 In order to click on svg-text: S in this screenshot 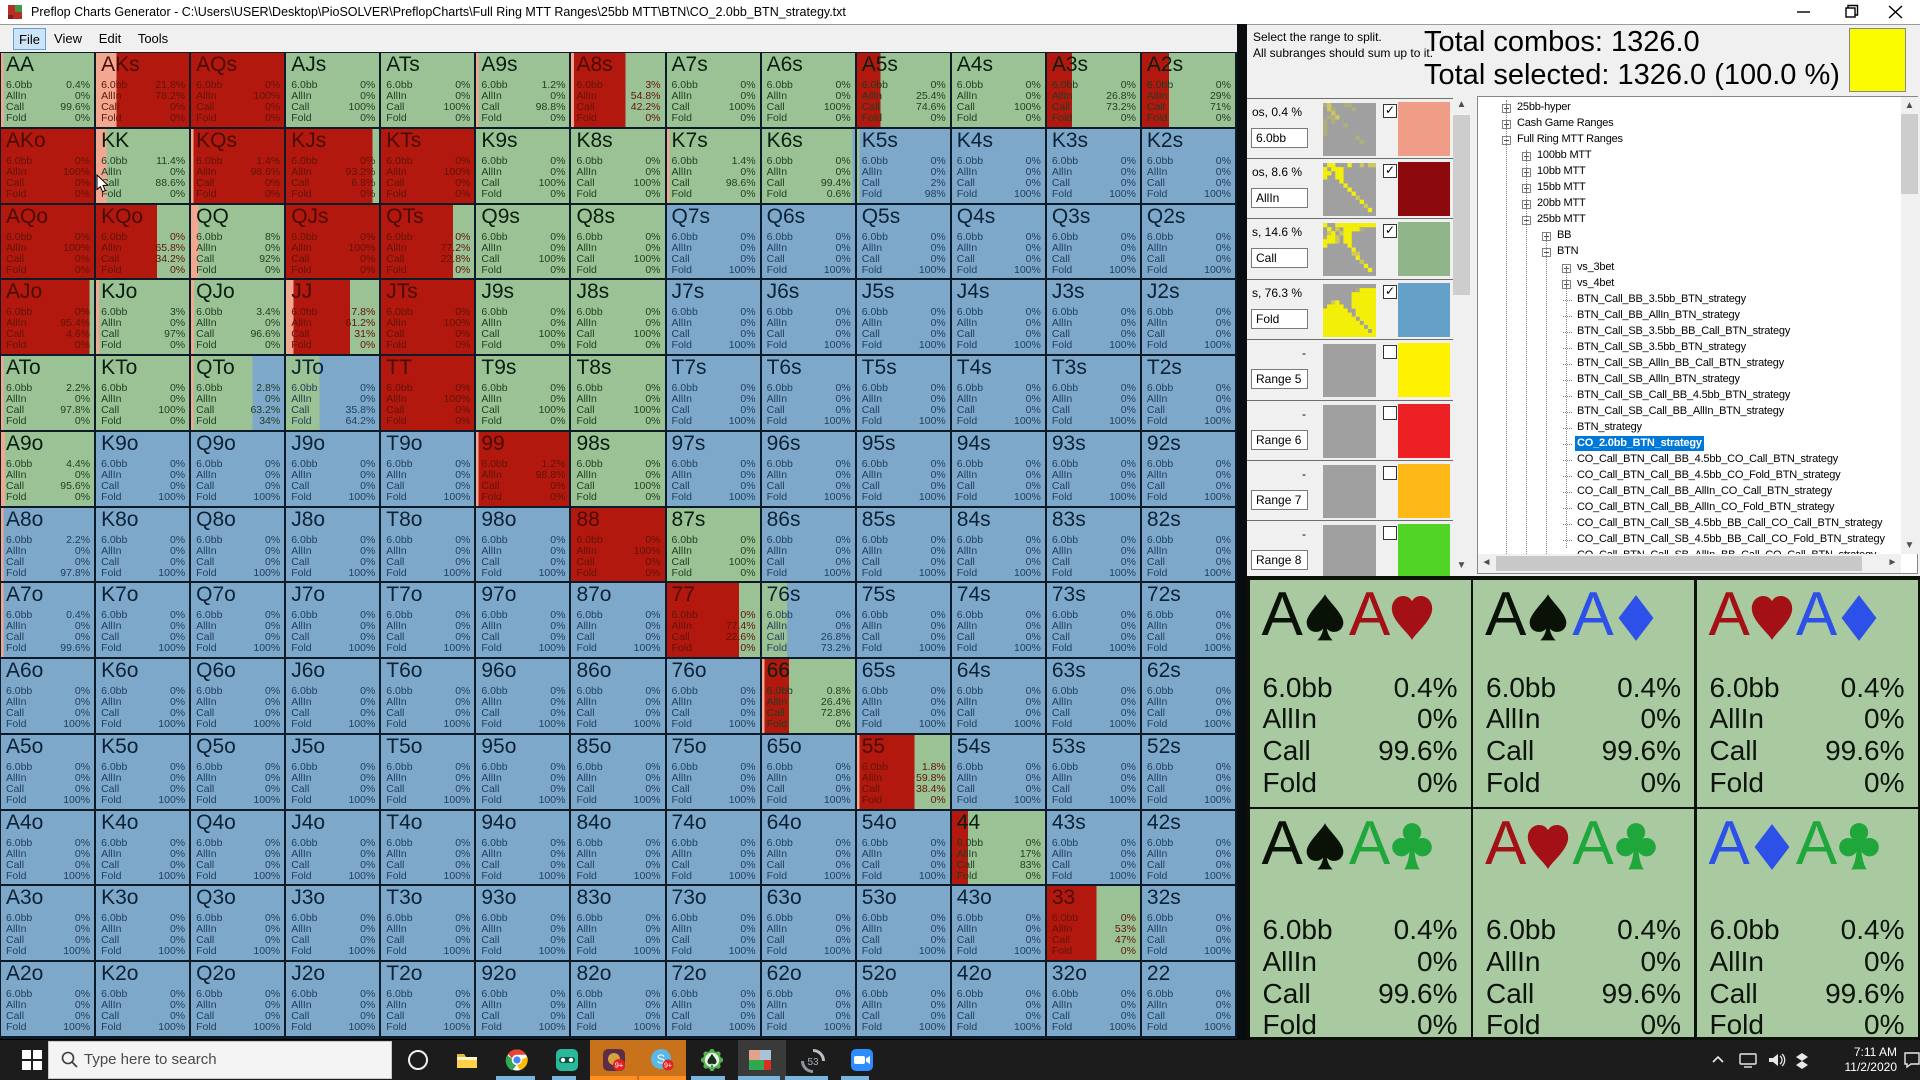, I will do `click(661, 1059)`.